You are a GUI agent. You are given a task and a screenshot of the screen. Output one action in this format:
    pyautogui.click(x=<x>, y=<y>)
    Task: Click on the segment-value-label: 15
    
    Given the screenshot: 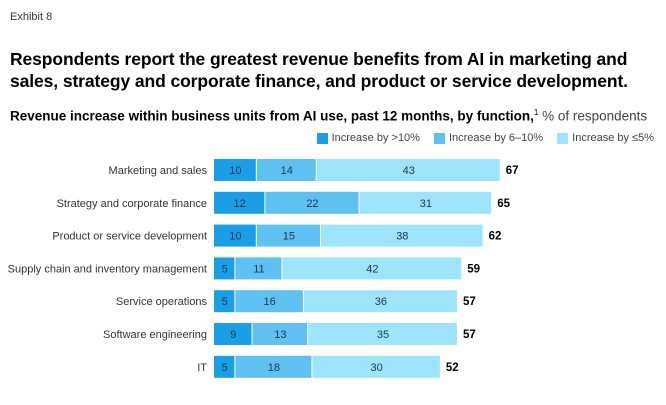 What is the action you would take?
    pyautogui.click(x=289, y=237)
    